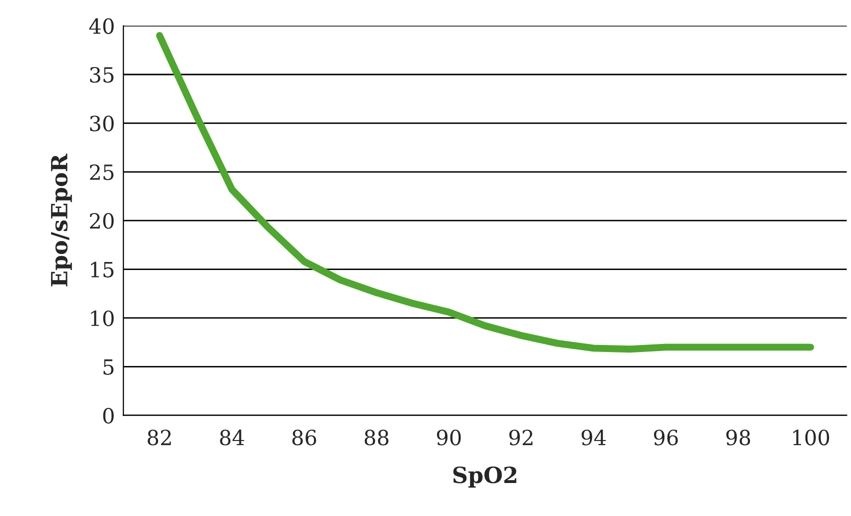 The width and height of the screenshot is (851, 516). Describe the element at coordinates (61, 220) in the screenshot. I see `y-axis-title: Epo/sEpoR` at that location.